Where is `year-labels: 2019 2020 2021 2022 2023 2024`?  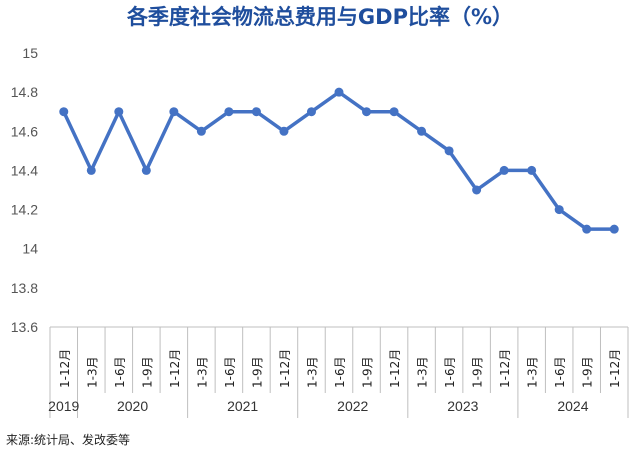
year-labels: 2019 2020 2021 2022 2023 2024 is located at coordinates (318, 406).